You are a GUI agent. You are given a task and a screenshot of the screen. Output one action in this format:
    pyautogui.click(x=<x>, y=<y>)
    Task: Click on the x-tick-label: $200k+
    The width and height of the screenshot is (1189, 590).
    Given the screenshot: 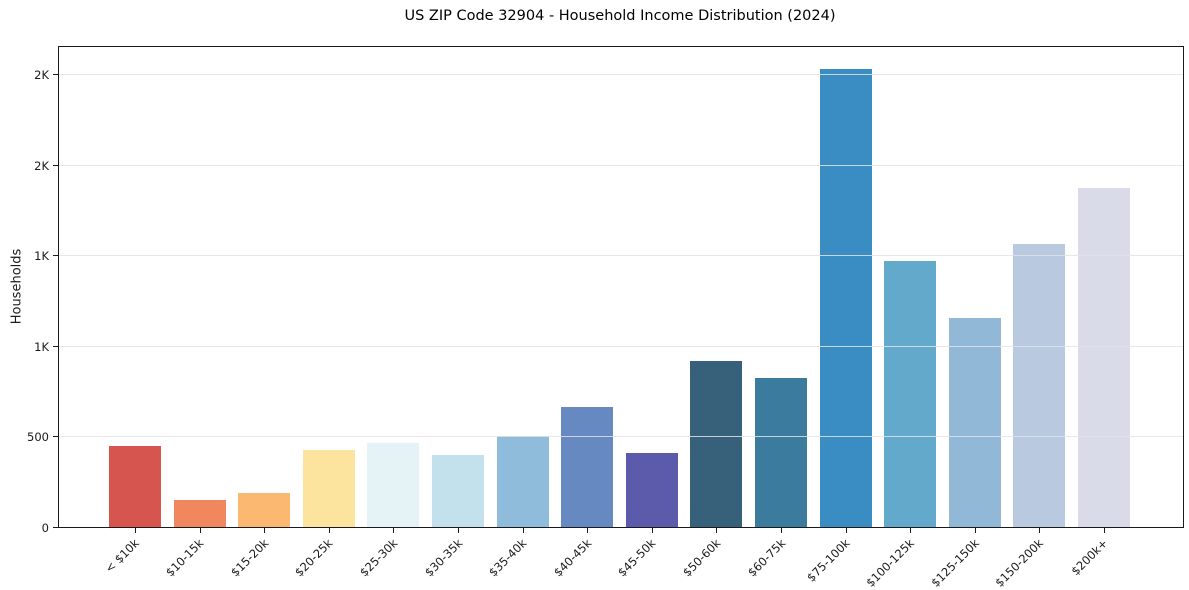 What is the action you would take?
    pyautogui.click(x=1089, y=557)
    